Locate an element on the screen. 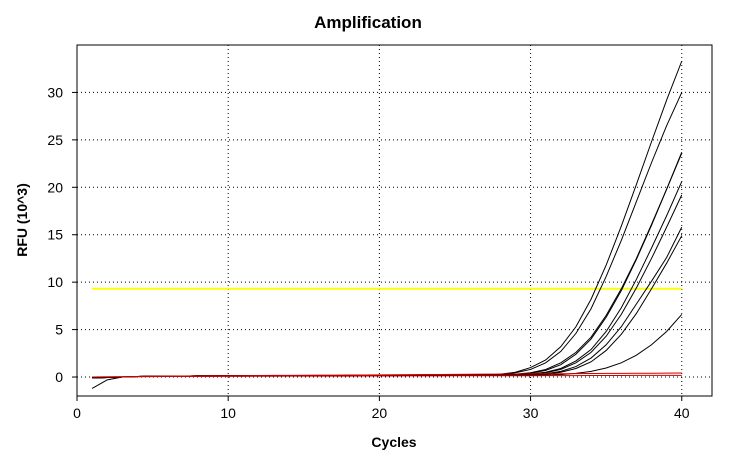 The width and height of the screenshot is (737, 466). y-tick-label: 30 is located at coordinates (55, 92).